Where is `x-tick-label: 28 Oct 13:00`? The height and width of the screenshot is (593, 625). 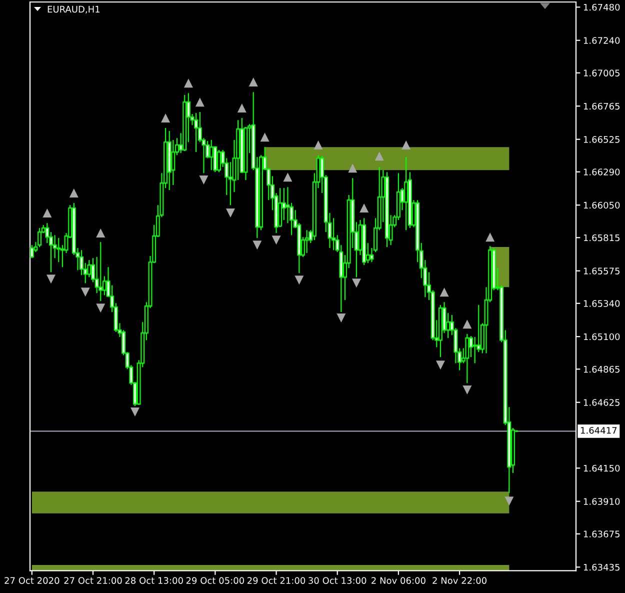
x-tick-label: 28 Oct 13:00 is located at coordinates (154, 580).